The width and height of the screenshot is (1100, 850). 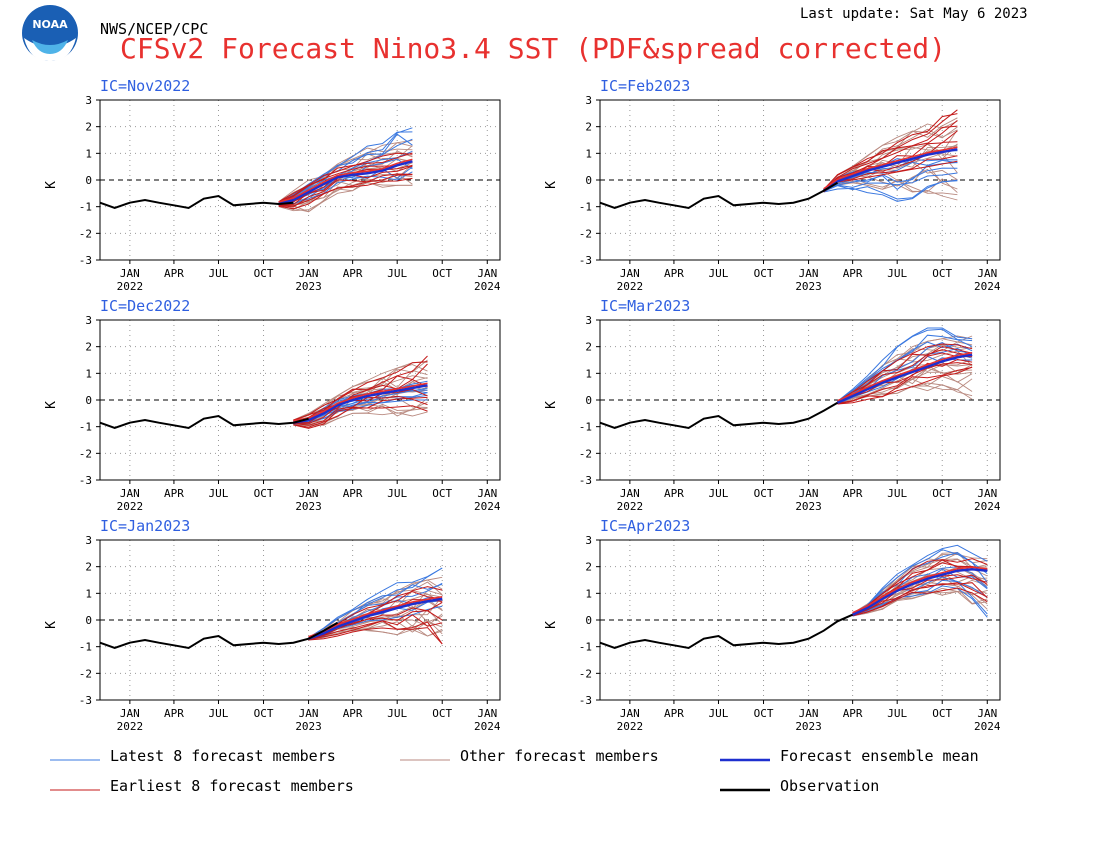 I want to click on legend-label: Other forecast members, so click(x=559, y=756).